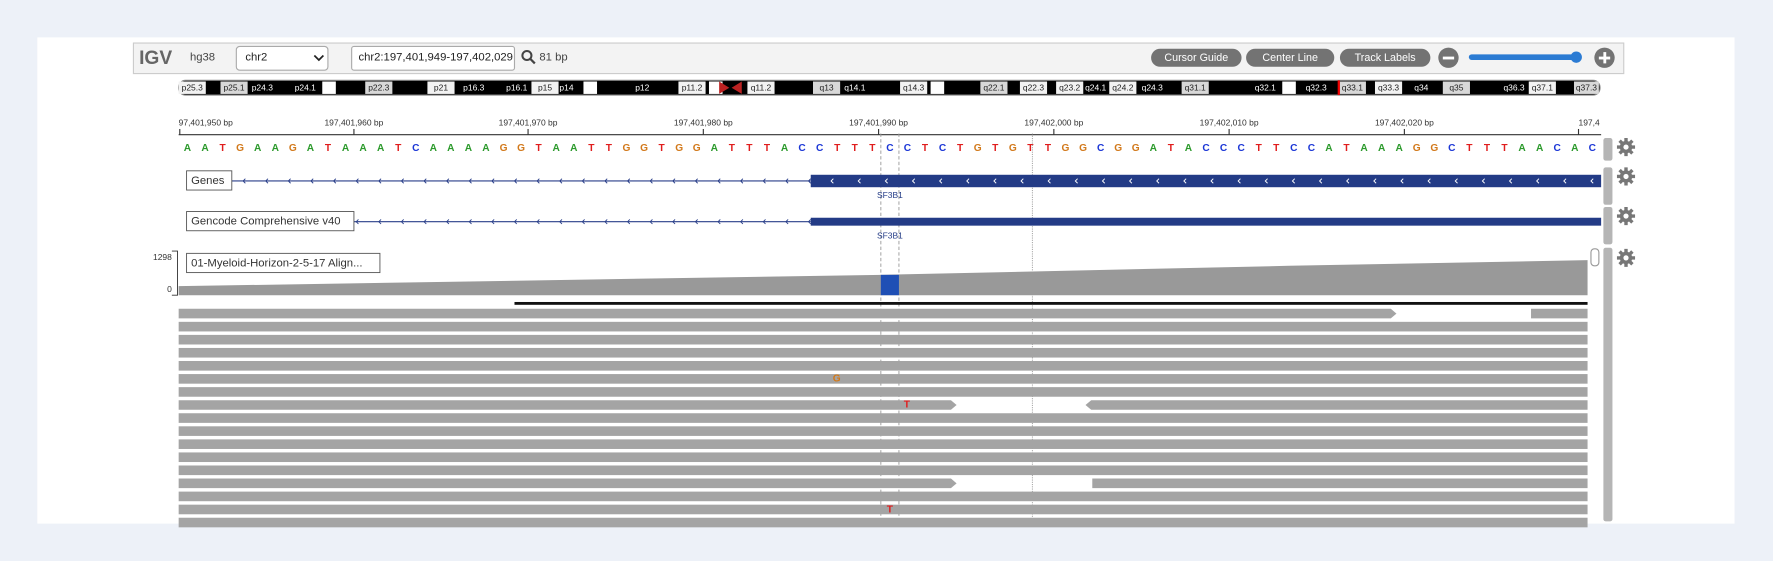 This screenshot has width=1773, height=561. What do you see at coordinates (1589, 123) in the screenshot?
I see `ruler-label: 197,4` at bounding box center [1589, 123].